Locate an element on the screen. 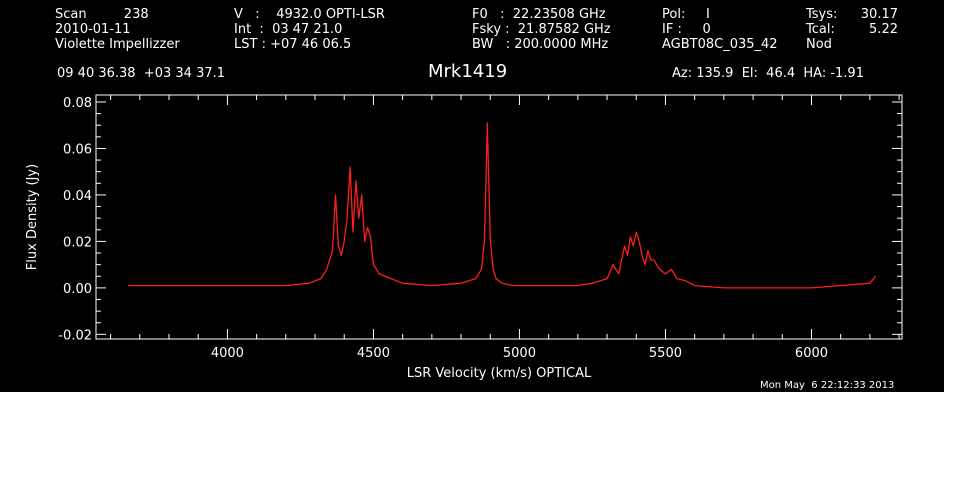 Image resolution: width=962 pixels, height=490 pixels. y-tick-label: 0.06 is located at coordinates (77, 149).